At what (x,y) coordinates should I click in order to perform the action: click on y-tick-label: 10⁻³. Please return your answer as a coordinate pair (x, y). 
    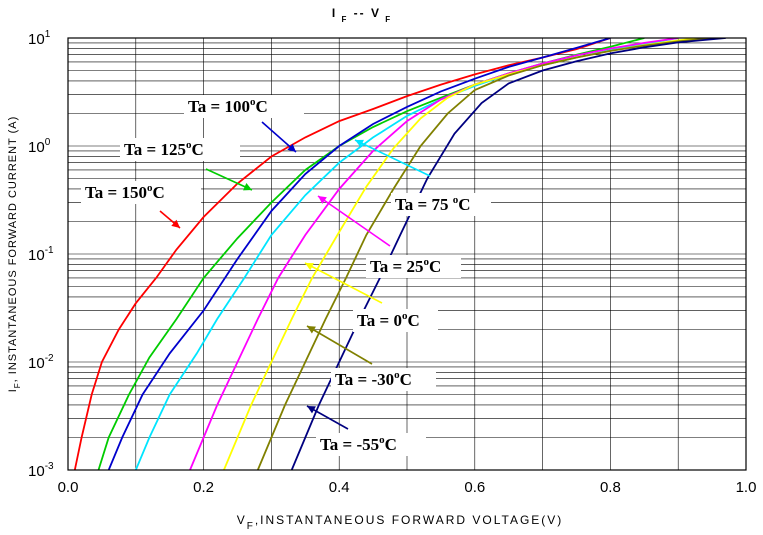
    Looking at the image, I should click on (41, 470).